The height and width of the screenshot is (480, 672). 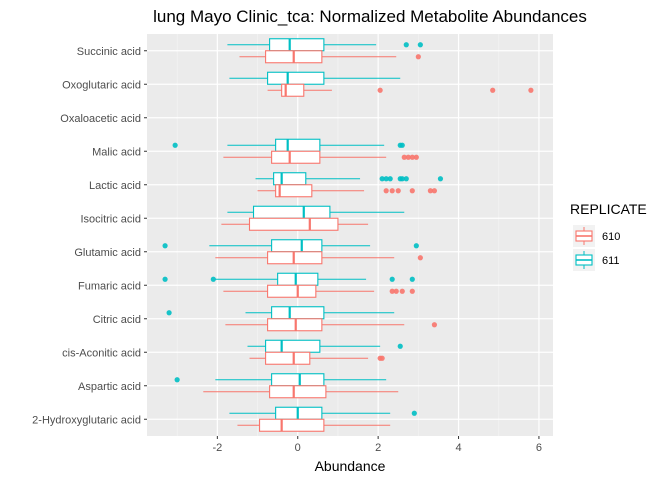 I want to click on legend-label-610: 610, so click(x=611, y=237).